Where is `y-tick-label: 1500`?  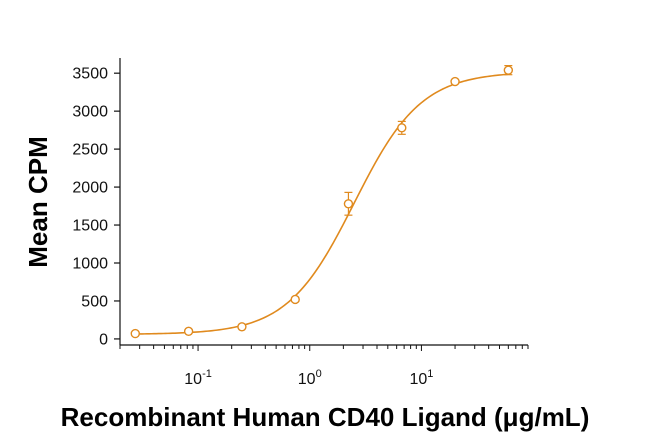 y-tick-label: 1500 is located at coordinates (90, 226).